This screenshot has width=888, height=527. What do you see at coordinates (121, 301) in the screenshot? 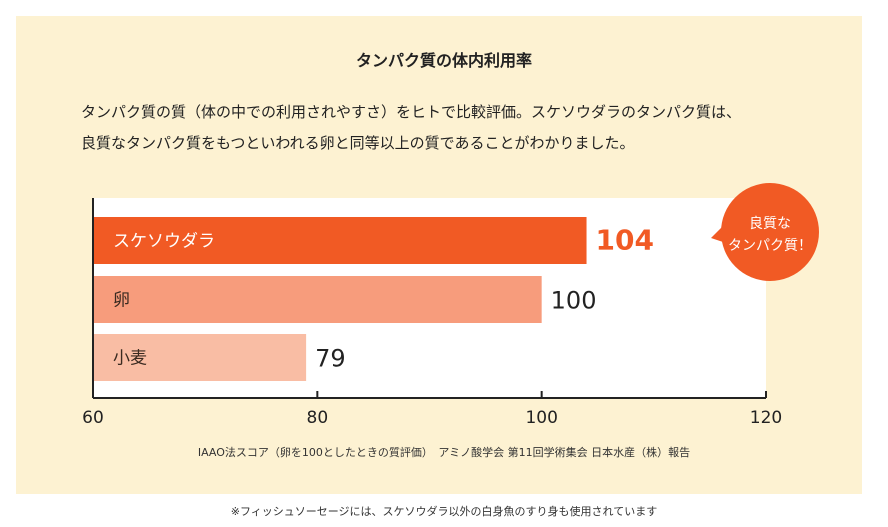
I see `bar-category-label-2: 卵` at bounding box center [121, 301].